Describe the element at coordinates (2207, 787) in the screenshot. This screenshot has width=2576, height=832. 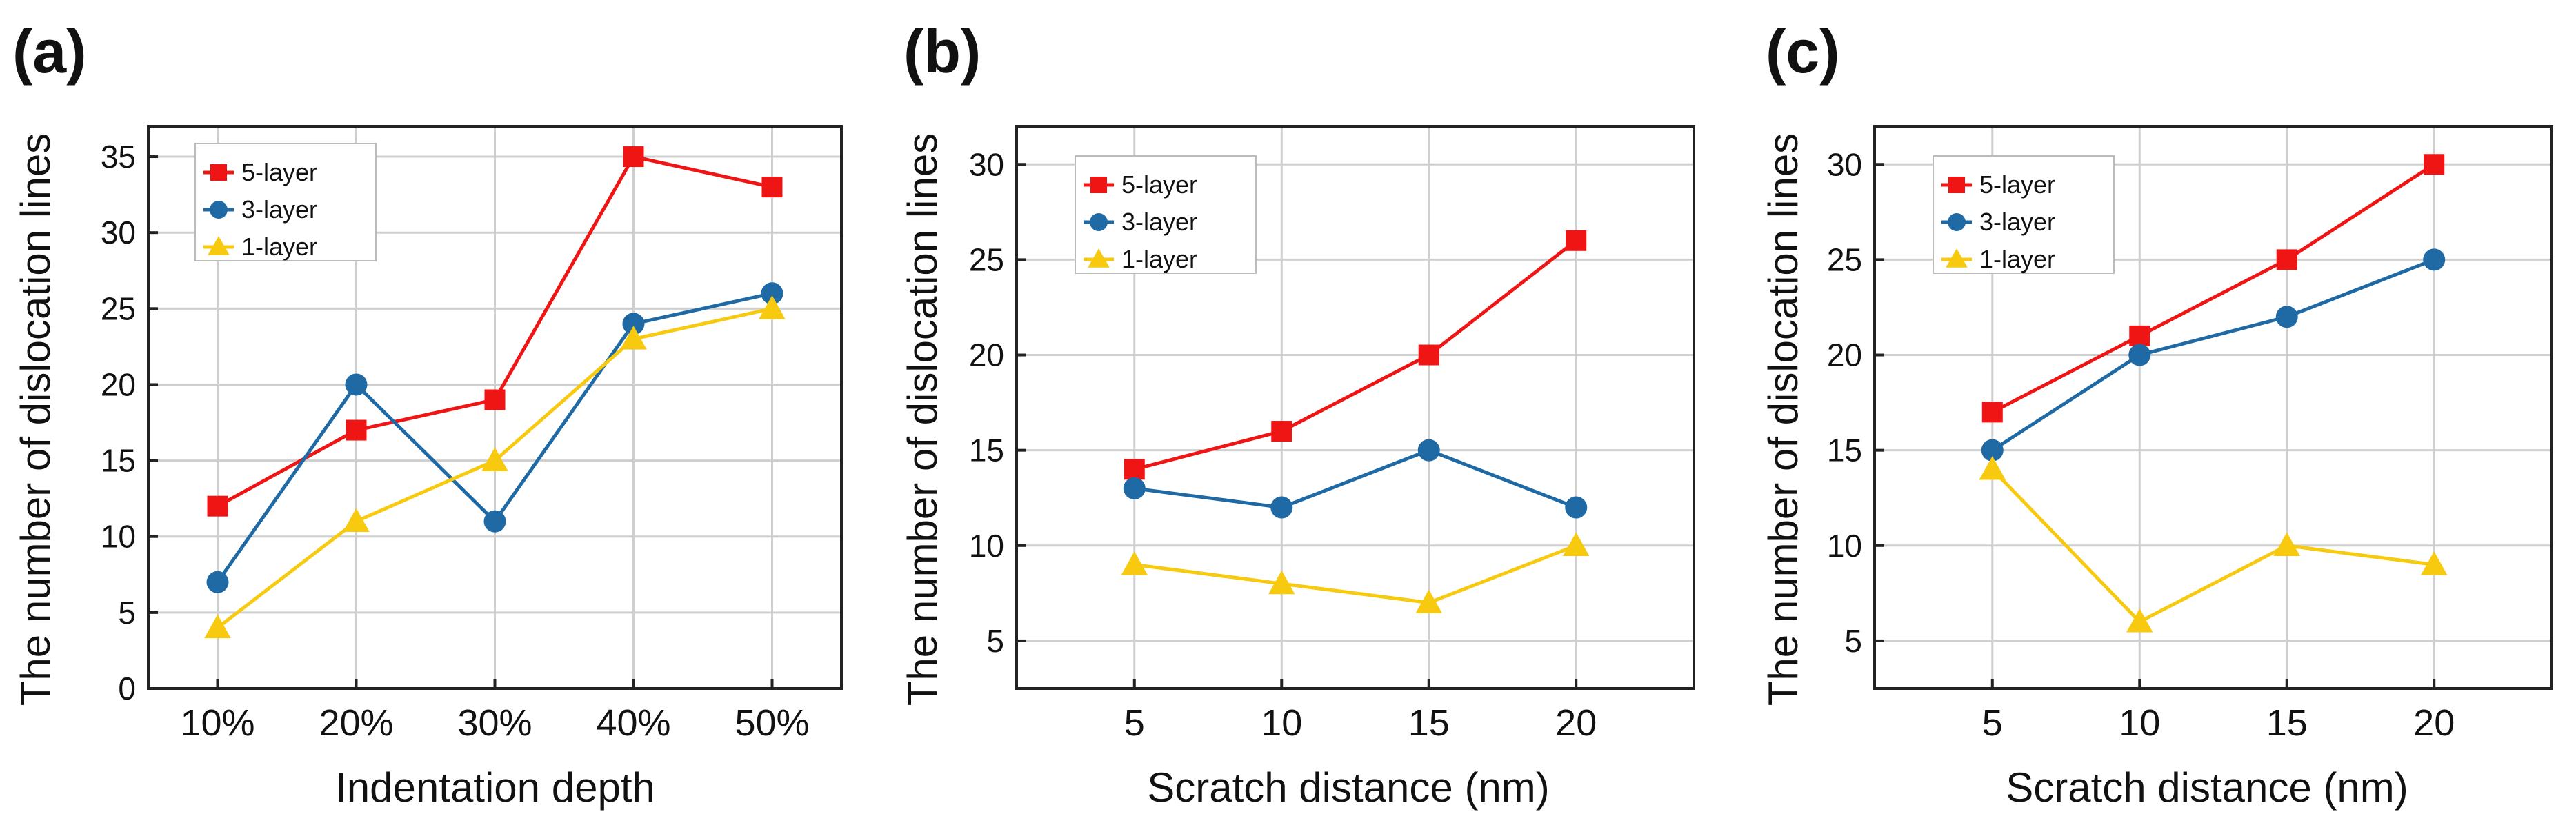
I see `x-axis-title: Scratch distance (nm)` at that location.